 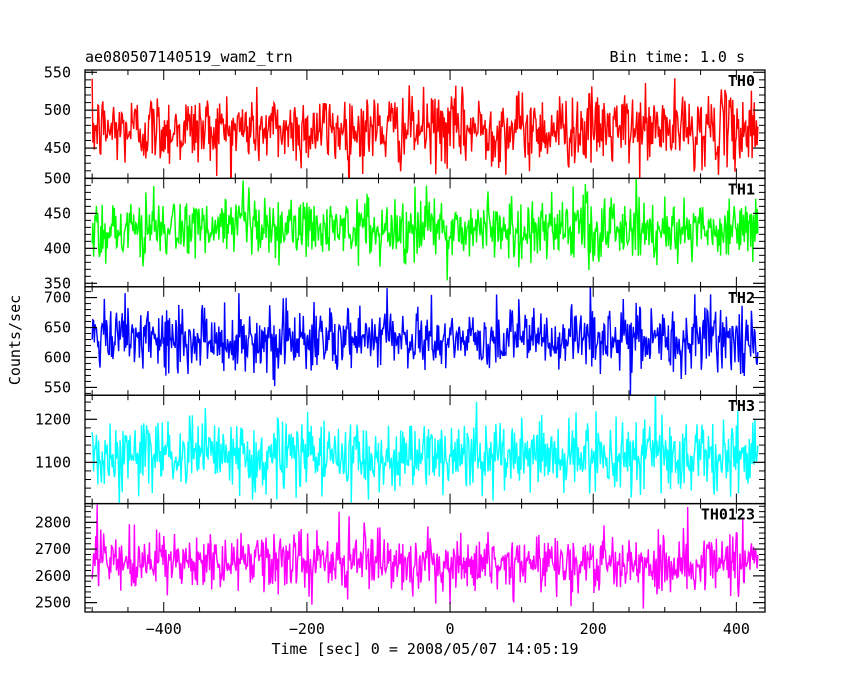 I want to click on x-tick-label: −200, so click(x=307, y=629).